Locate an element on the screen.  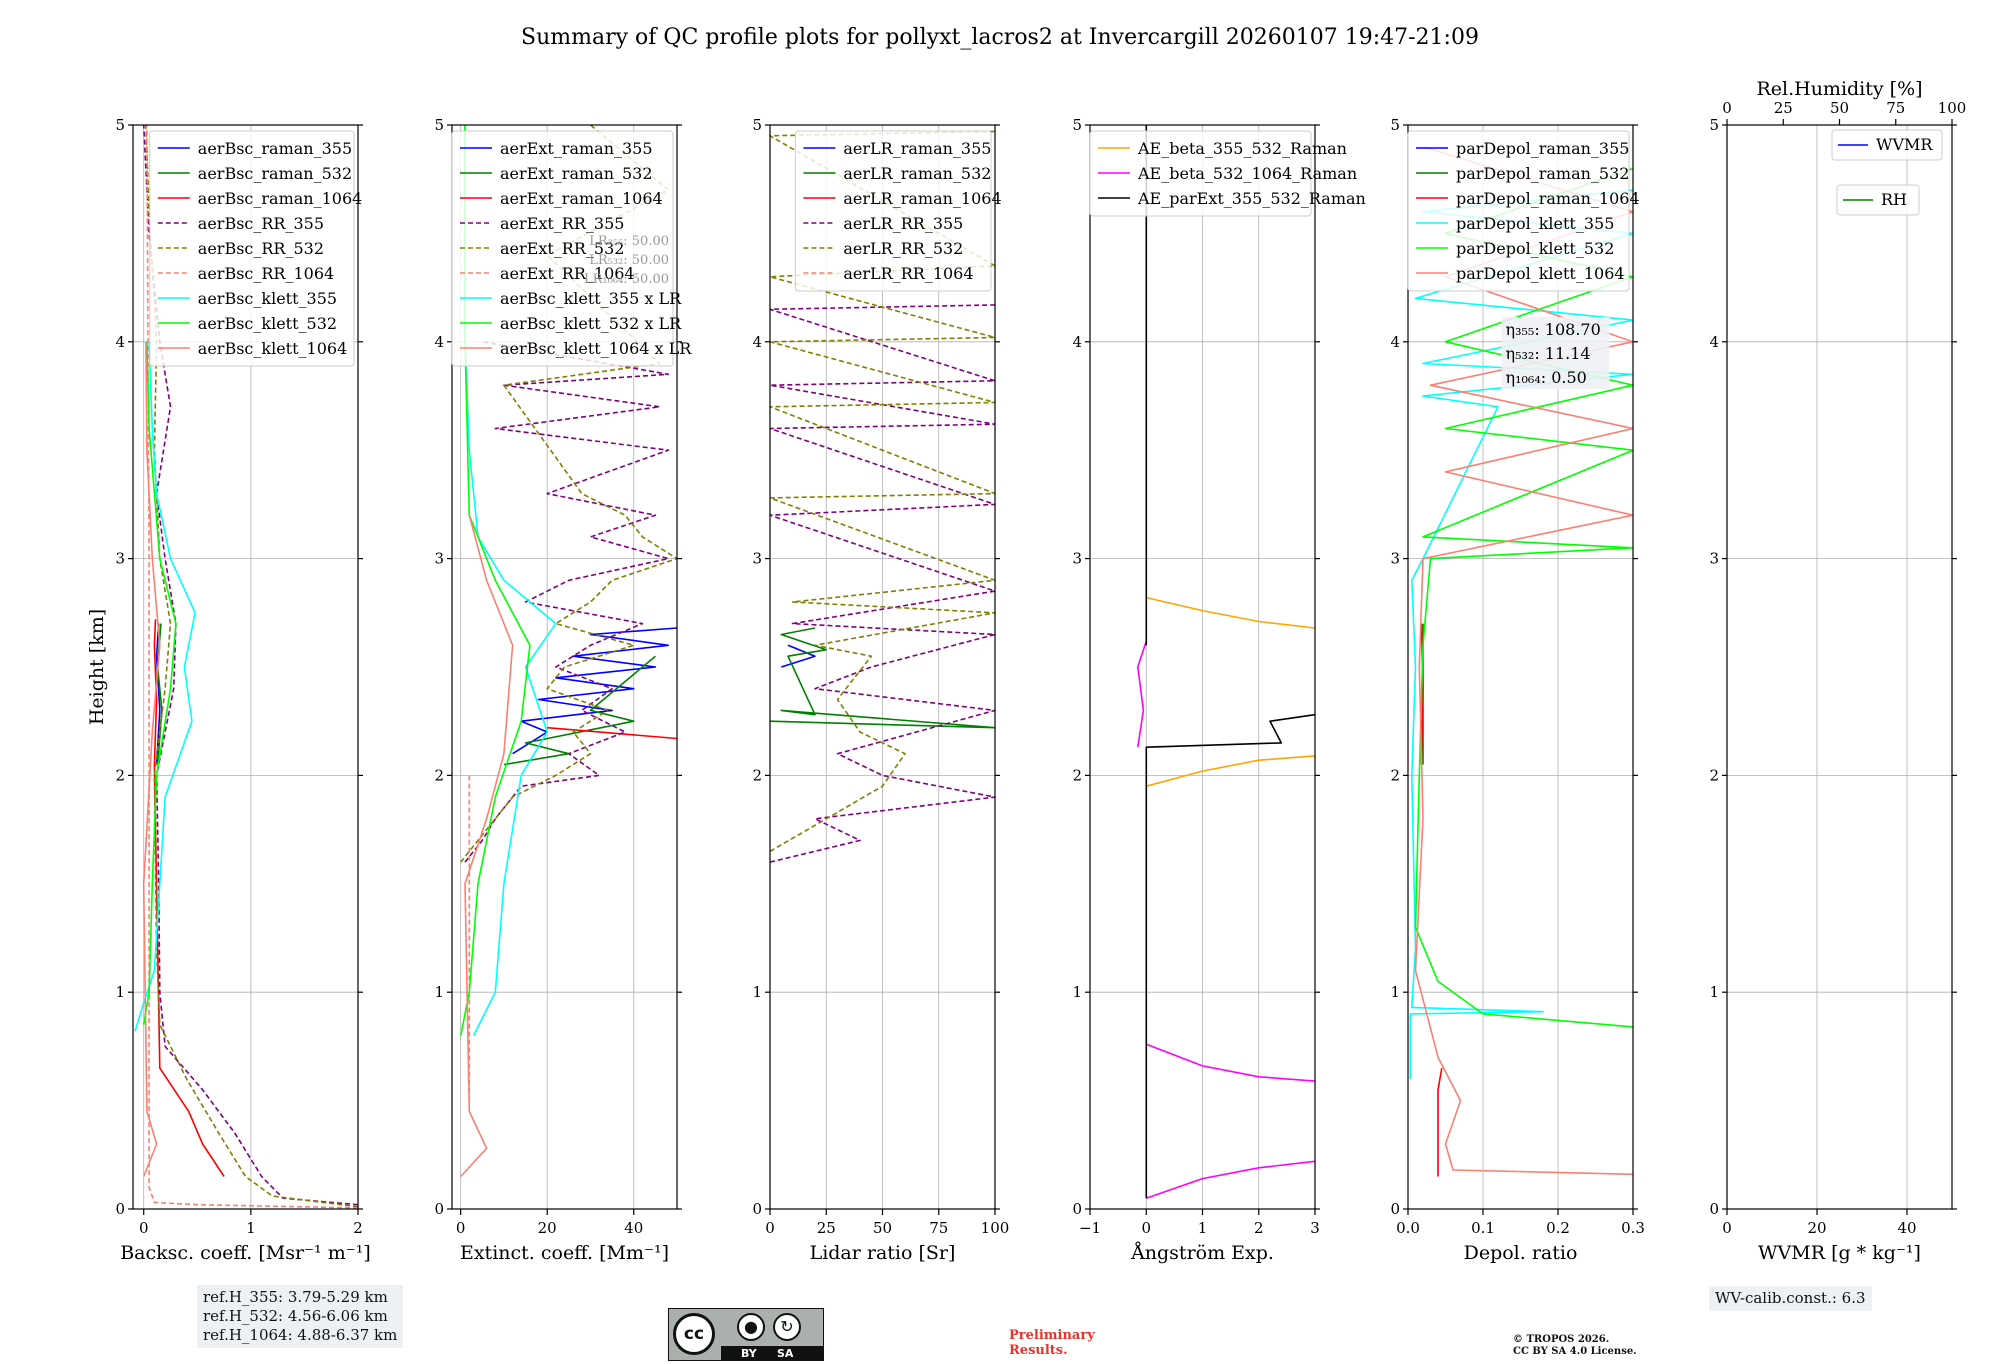
copyright-line-2: CC BY SA 4.0 License. is located at coordinates (1575, 1351).